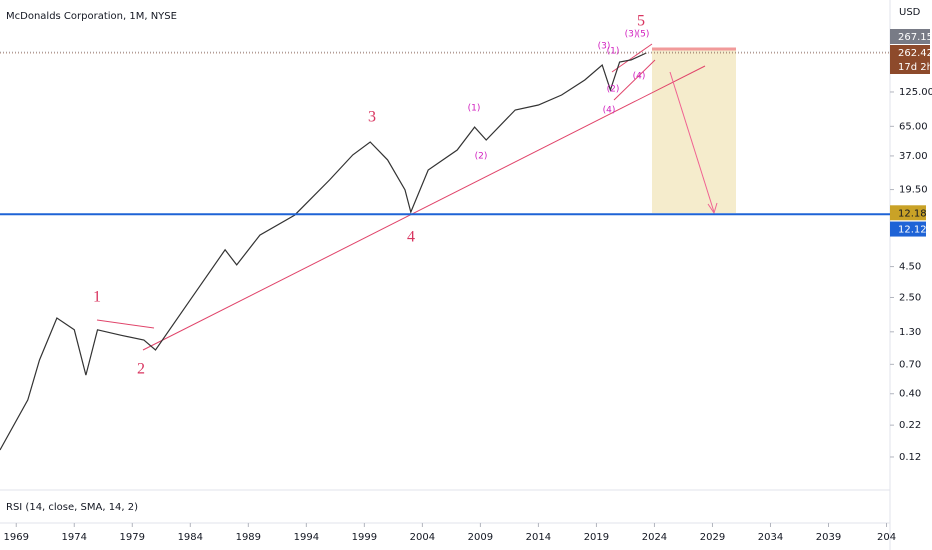  What do you see at coordinates (915, 67) in the screenshot?
I see `countdown: 17d 2h` at bounding box center [915, 67].